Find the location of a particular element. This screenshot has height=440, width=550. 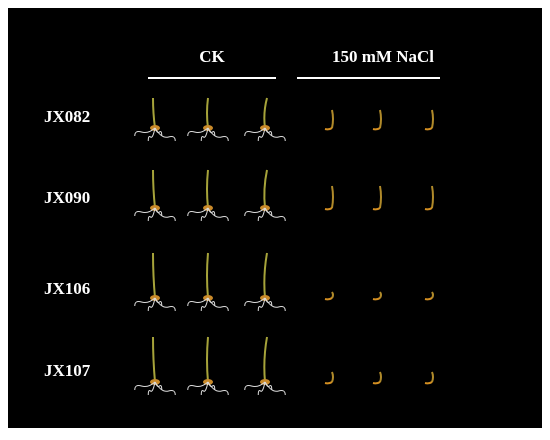

condition-label: CK is located at coordinates (212, 56).